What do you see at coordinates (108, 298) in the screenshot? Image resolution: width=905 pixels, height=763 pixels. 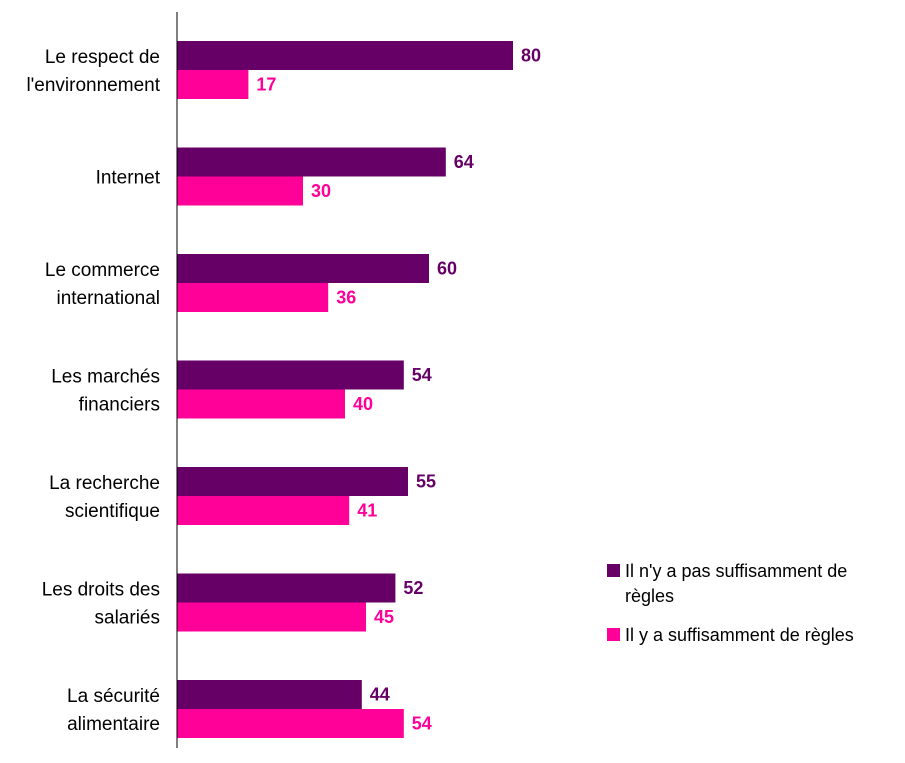 I see `category-label-3-line-2: international` at bounding box center [108, 298].